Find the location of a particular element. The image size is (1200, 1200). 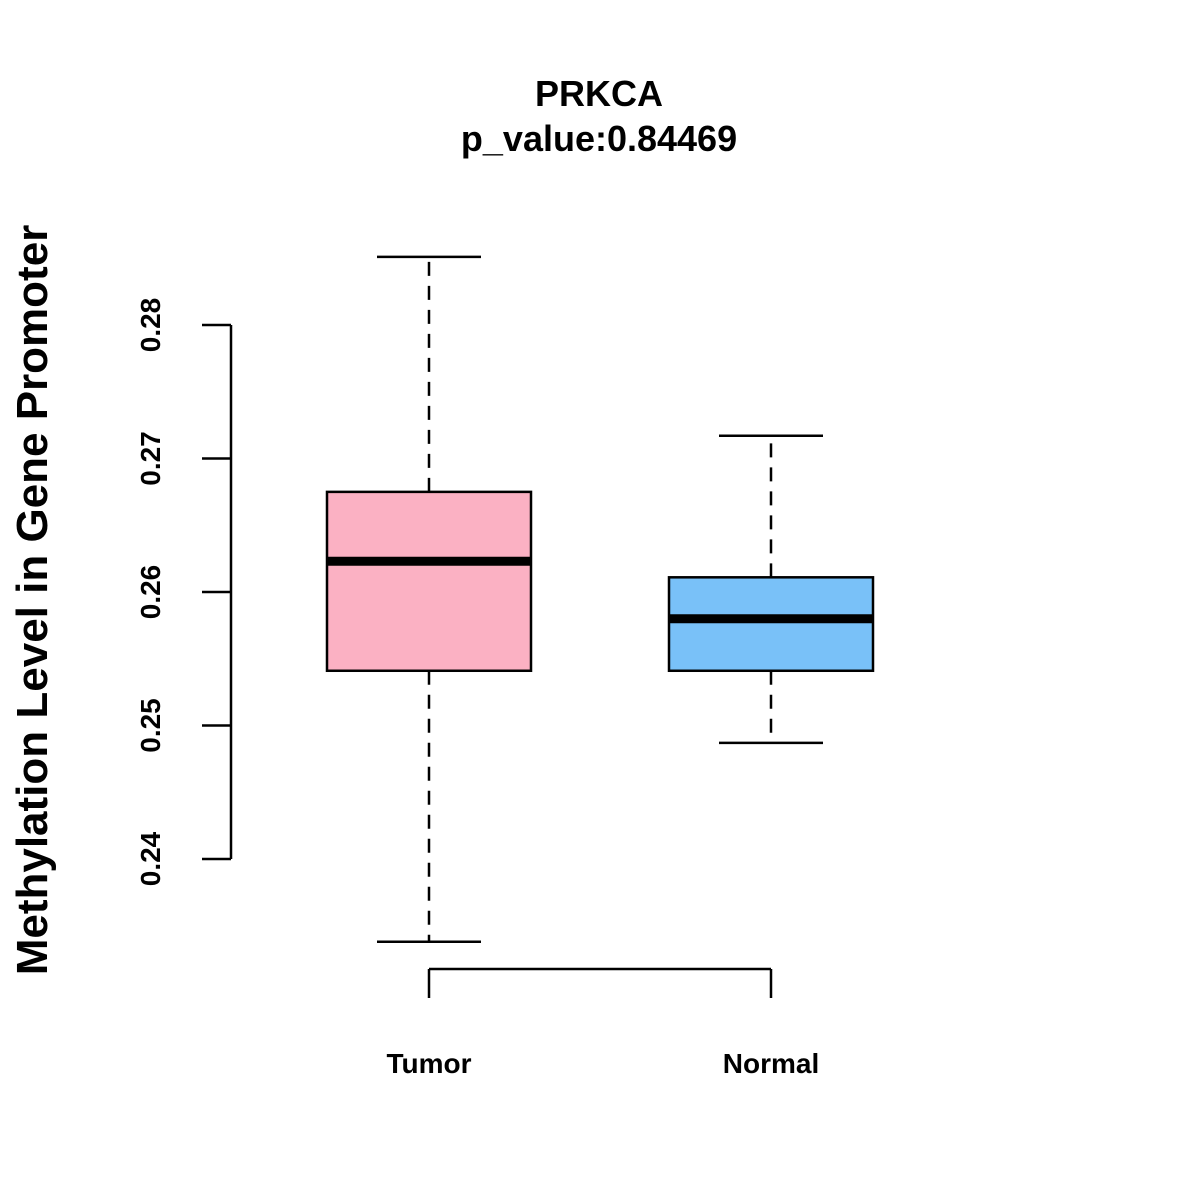

x-tick-label: Normal is located at coordinates (771, 1063).